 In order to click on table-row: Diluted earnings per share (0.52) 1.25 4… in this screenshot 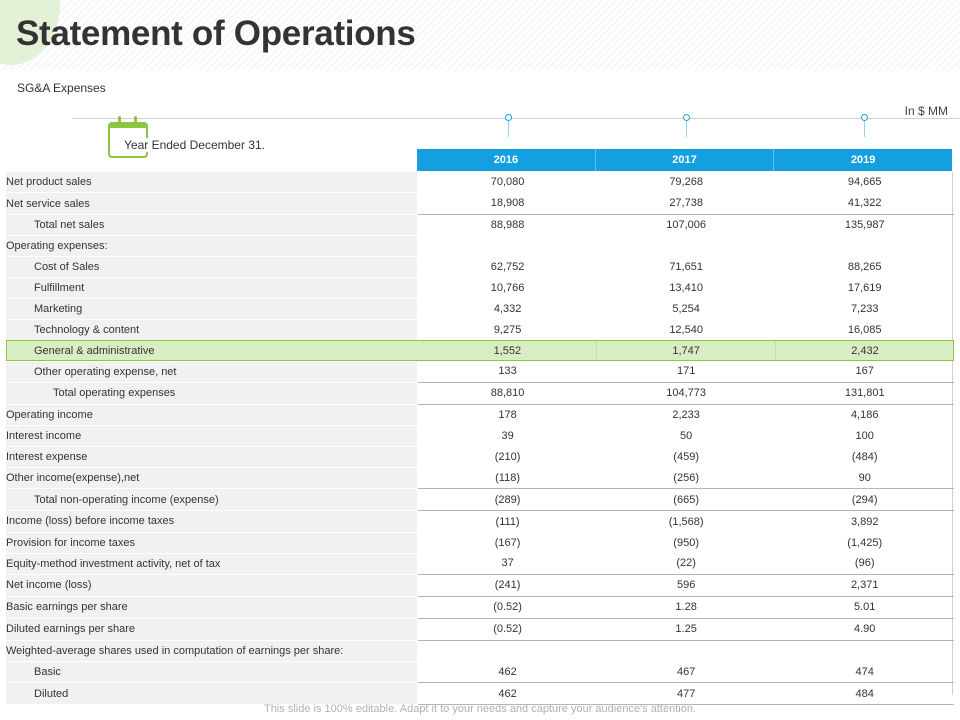, I will do `click(480, 629)`.